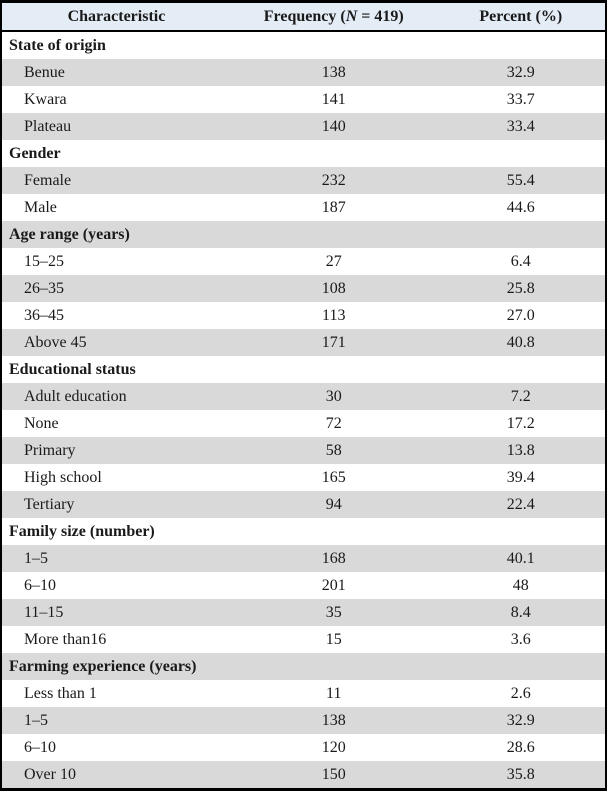 The image size is (607, 791). What do you see at coordinates (520, 126) in the screenshot?
I see `percent-cell: 33.4` at bounding box center [520, 126].